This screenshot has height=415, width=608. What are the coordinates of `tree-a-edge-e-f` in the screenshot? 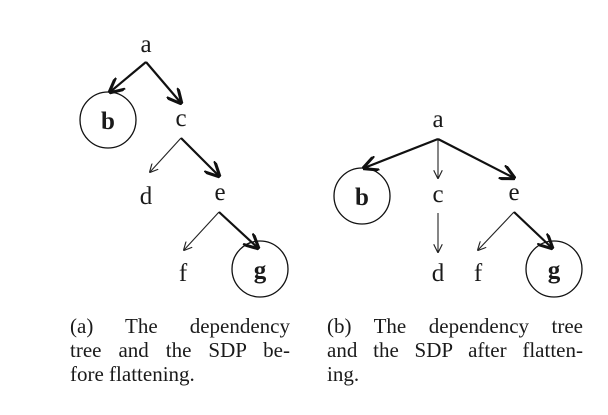 It's located at (202, 230).